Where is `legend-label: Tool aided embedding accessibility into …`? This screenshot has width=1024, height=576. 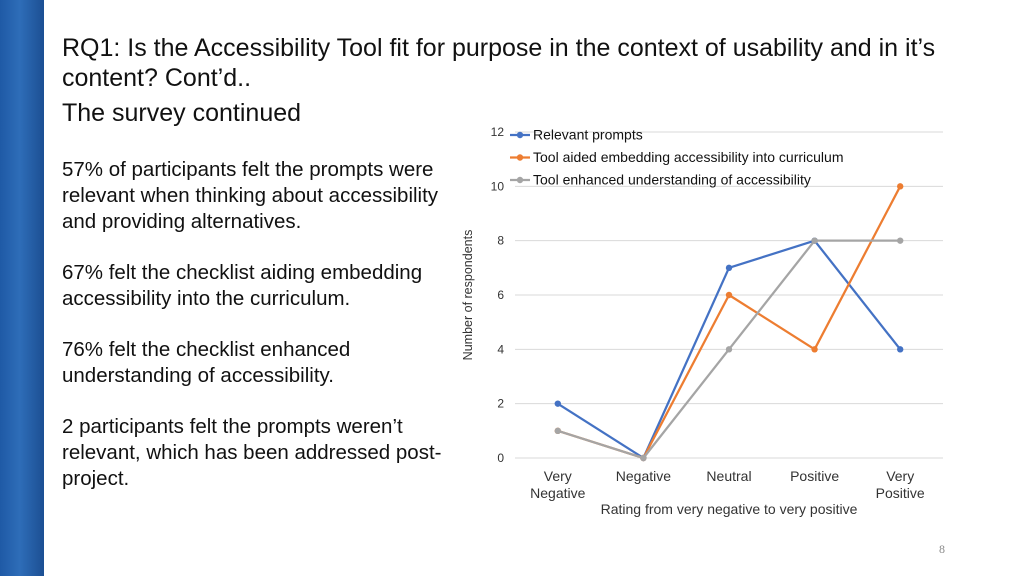
legend-label: Tool aided embedding accessibility into … is located at coordinates (688, 157).